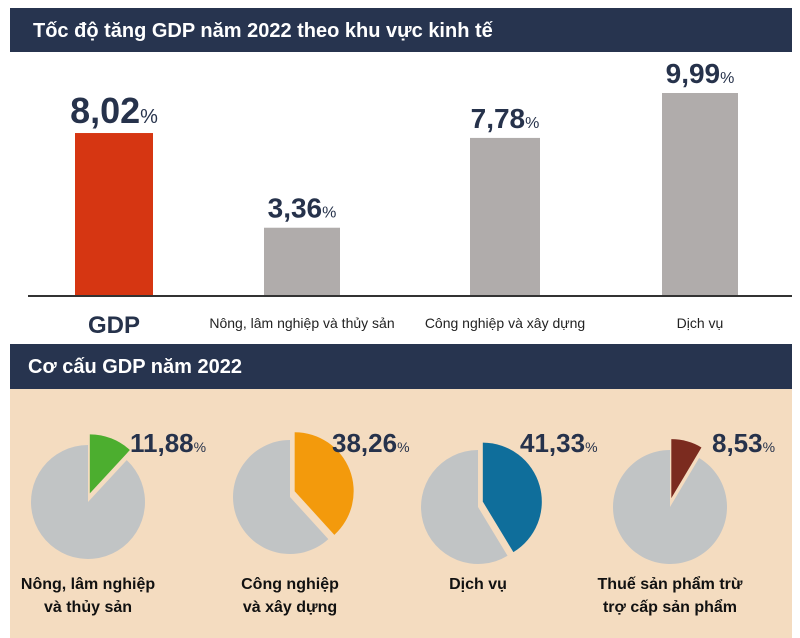 The image size is (800, 638). I want to click on pie-category-label: Dịch vụ, so click(478, 584).